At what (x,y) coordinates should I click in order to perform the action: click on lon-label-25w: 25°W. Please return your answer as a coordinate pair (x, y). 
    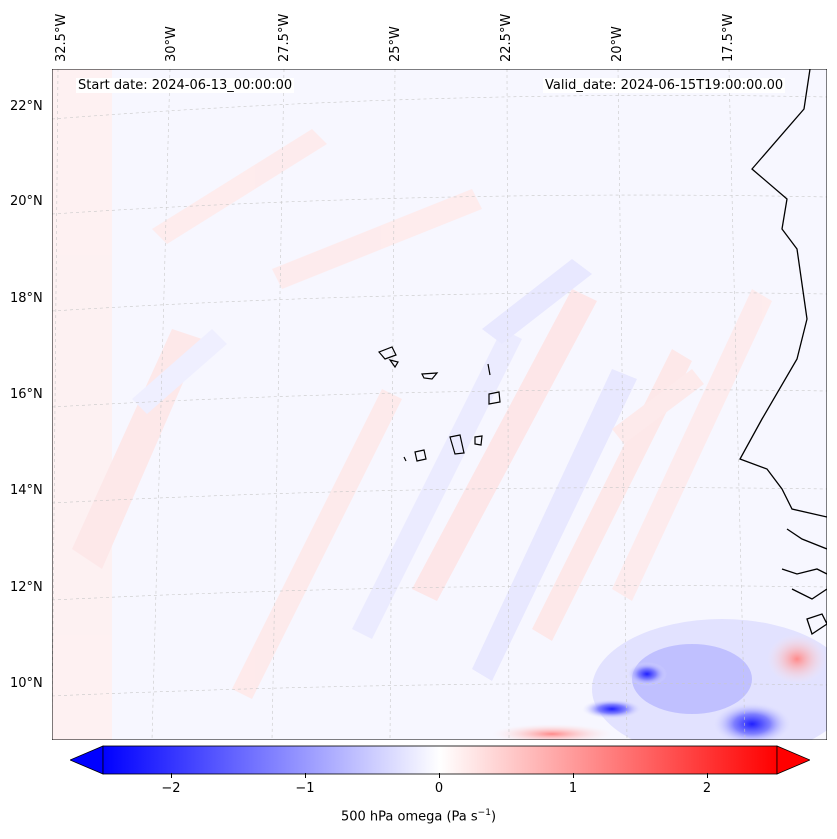
    Looking at the image, I should click on (395, 44).